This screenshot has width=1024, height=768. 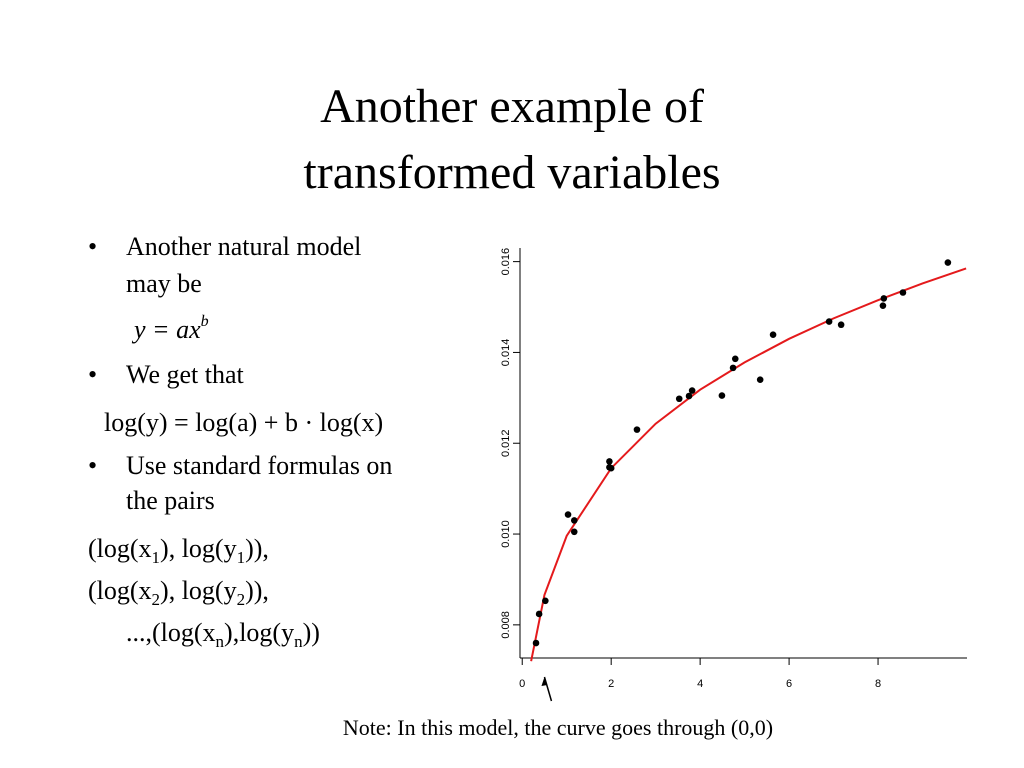 I want to click on pair-text: (log(x2), log(y2)),, so click(x=178, y=592).